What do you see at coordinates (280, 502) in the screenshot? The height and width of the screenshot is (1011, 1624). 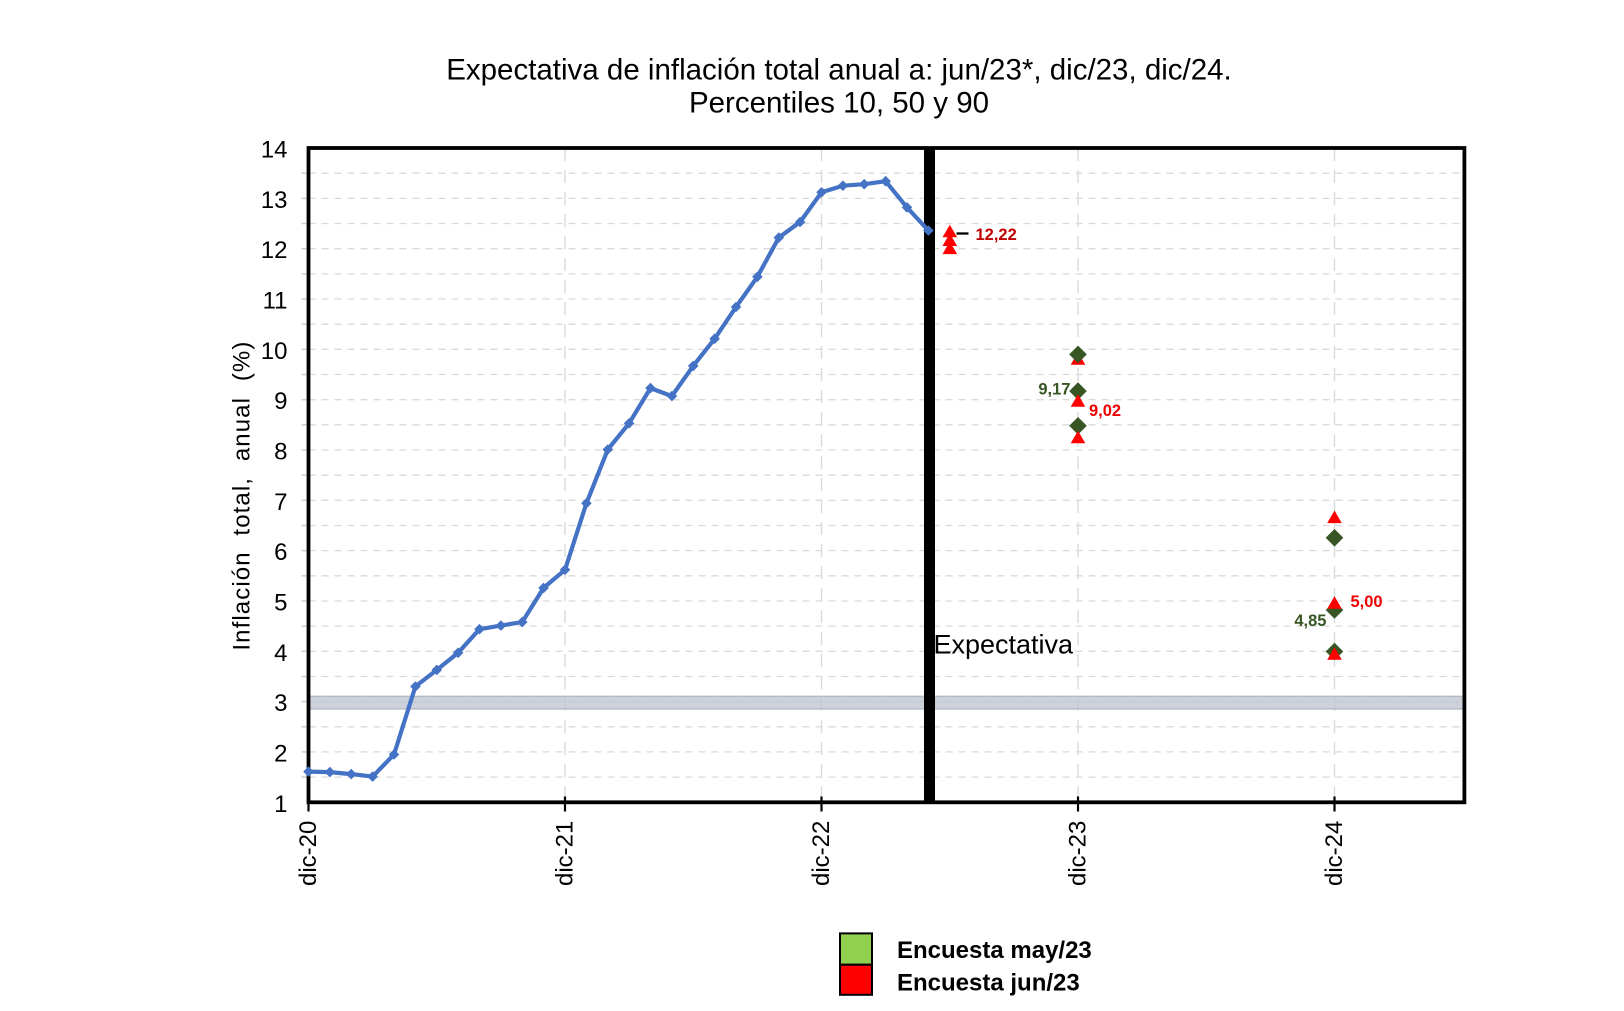 I see `svg-text: 7` at bounding box center [280, 502].